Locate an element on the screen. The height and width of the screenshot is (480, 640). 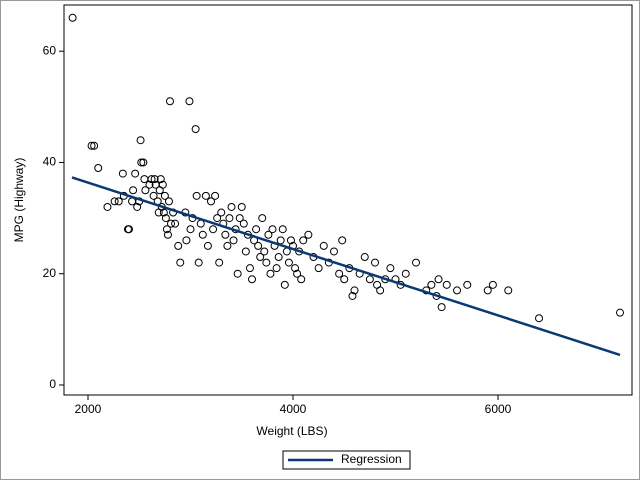
y-tick-label: 20 is located at coordinates (50, 273).